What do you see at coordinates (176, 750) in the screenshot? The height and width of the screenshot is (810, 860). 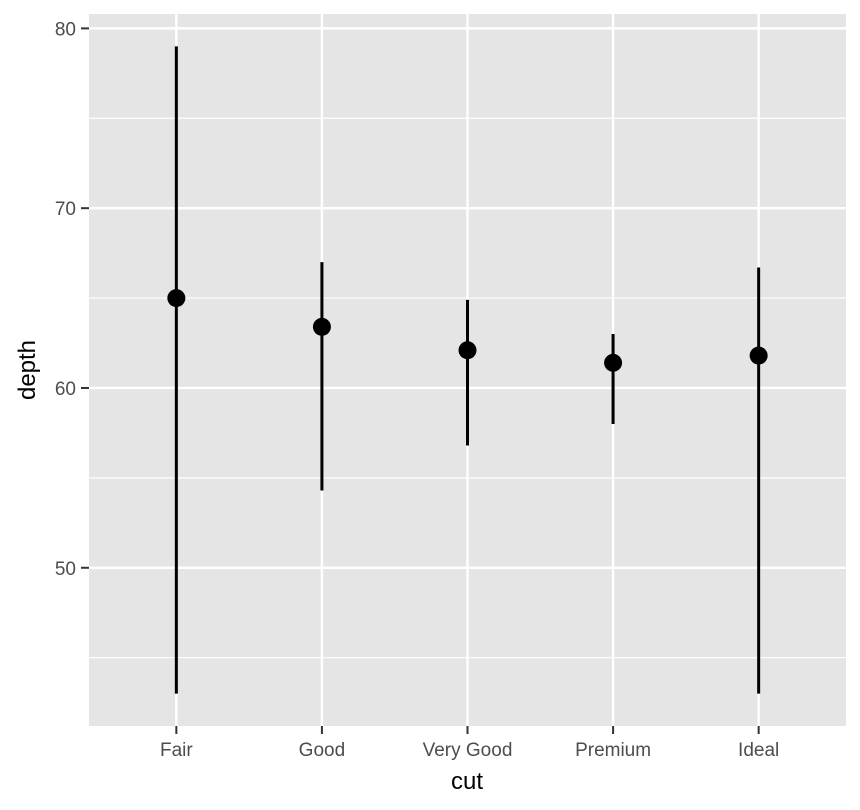 I see `x-tick-label: Fair` at bounding box center [176, 750].